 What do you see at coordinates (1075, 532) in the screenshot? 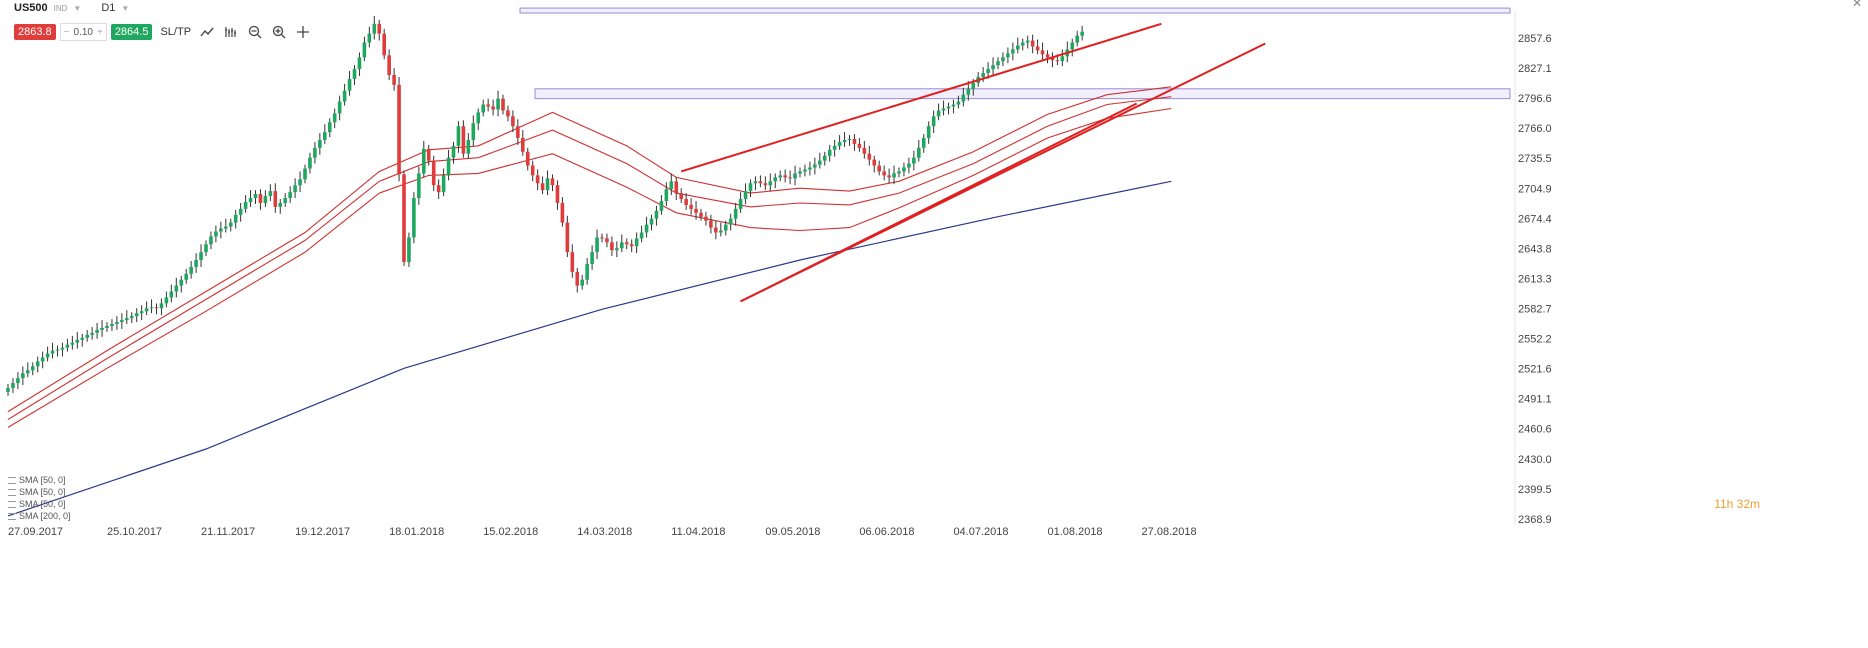
I see `x-tick-label: 01.08.2018` at bounding box center [1075, 532].